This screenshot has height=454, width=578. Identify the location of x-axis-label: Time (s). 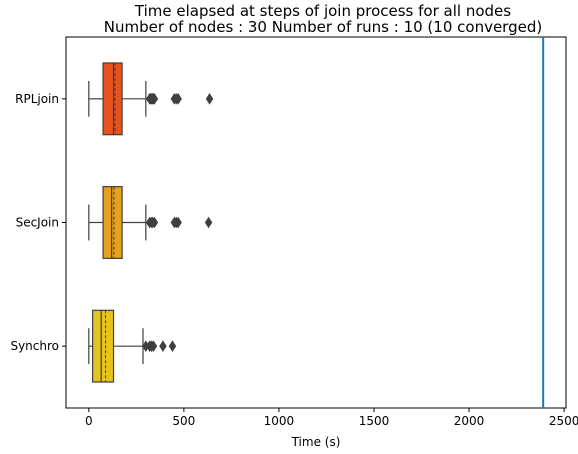
(316, 442).